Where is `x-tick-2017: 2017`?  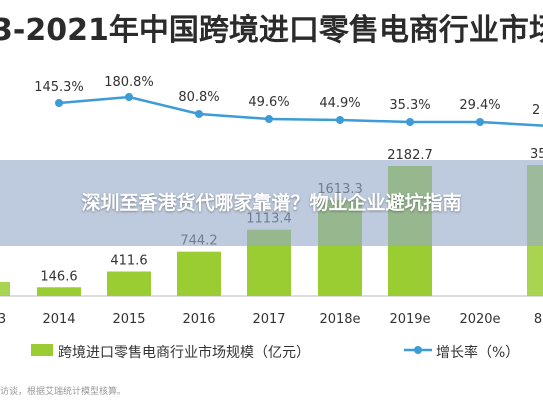 x-tick-2017: 2017 is located at coordinates (268, 319).